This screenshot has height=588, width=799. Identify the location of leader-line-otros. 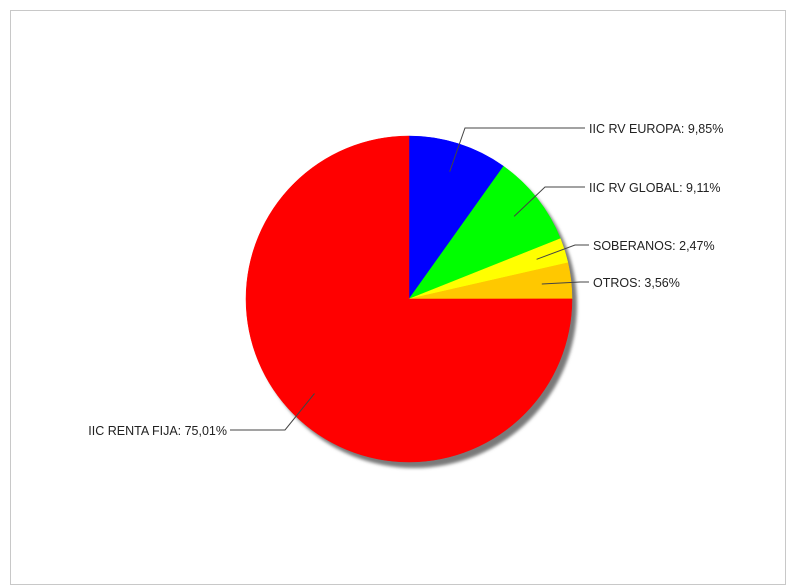
(565, 283).